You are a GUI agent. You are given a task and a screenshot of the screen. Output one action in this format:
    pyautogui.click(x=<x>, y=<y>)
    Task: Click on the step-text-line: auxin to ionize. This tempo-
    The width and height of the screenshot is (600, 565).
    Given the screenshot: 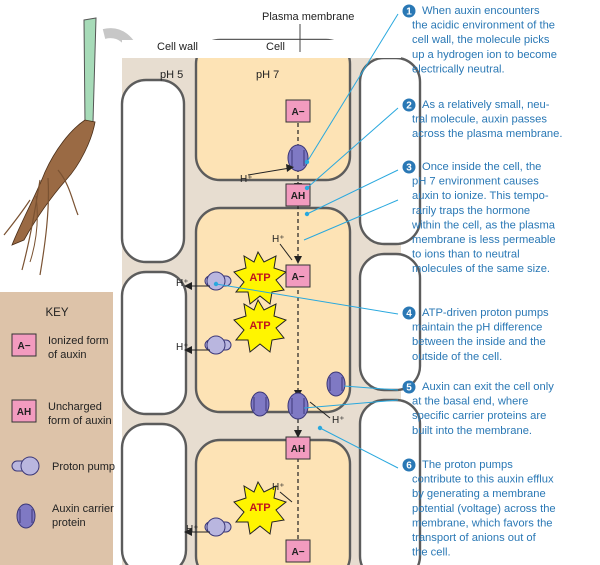 What is the action you would take?
    pyautogui.click(x=480, y=196)
    